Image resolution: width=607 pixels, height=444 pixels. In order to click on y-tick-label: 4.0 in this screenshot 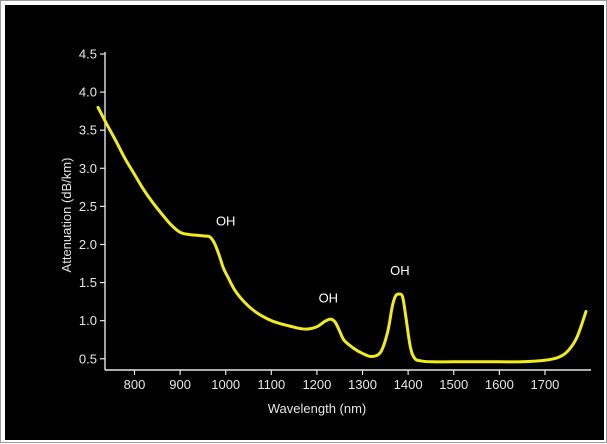, I will do `click(88, 92)`.